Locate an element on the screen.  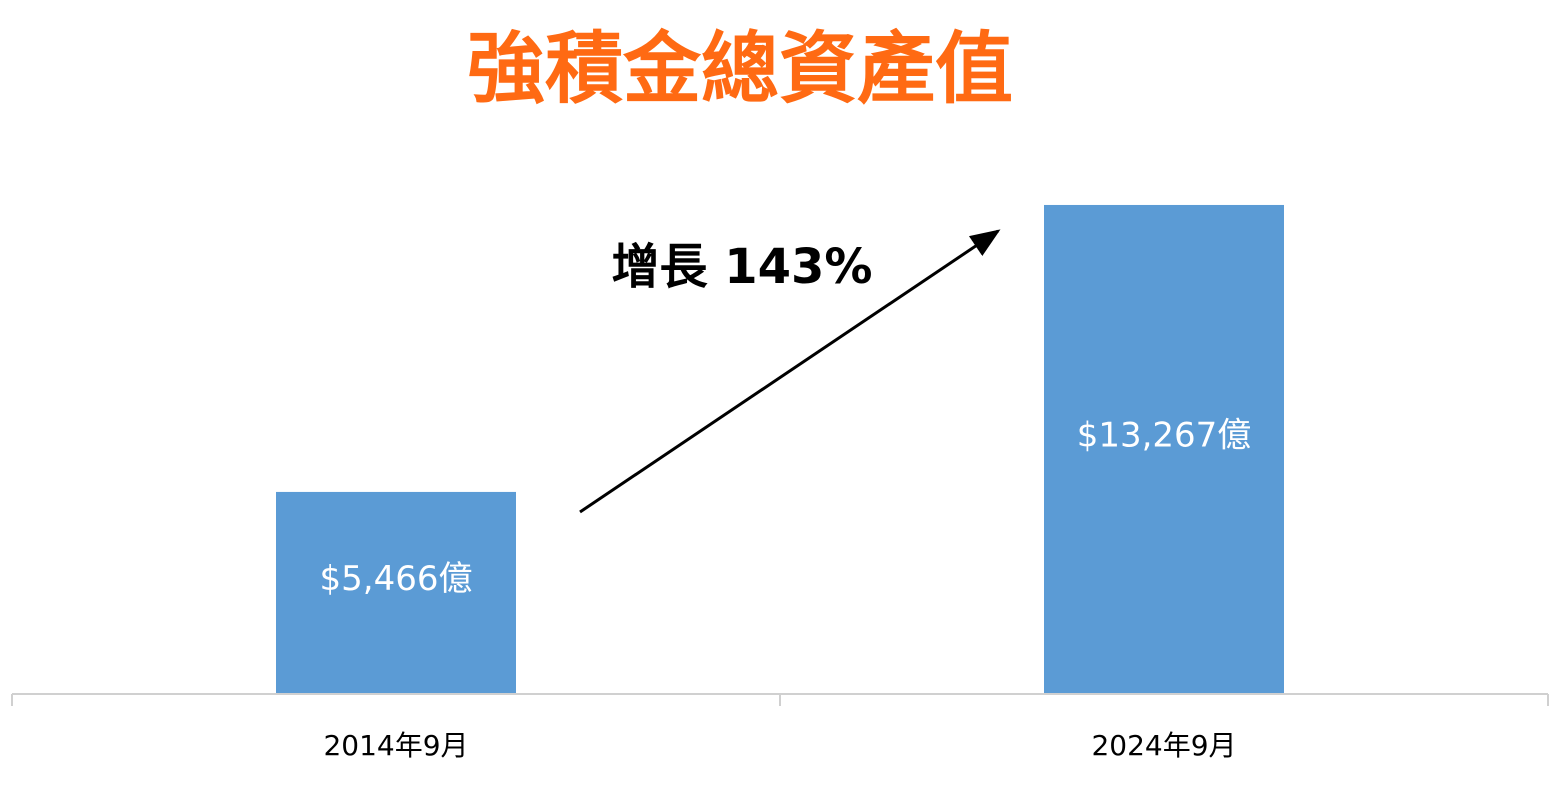
data-label: $5,466億 is located at coordinates (396, 579).